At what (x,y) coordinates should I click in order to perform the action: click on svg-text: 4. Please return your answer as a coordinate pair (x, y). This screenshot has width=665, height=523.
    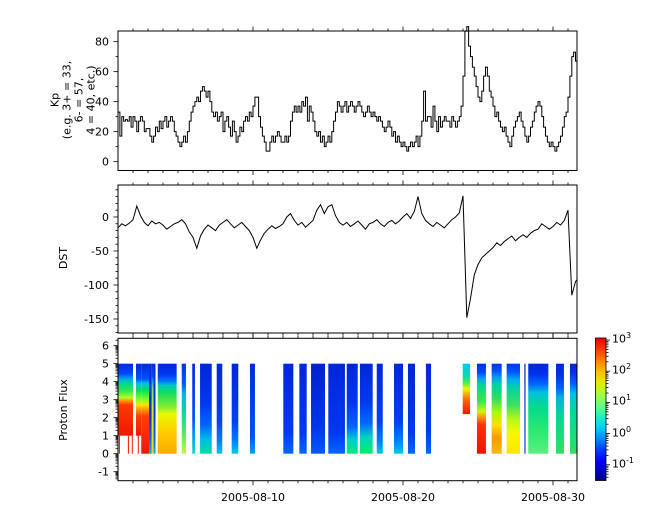
    Looking at the image, I should click on (105, 381).